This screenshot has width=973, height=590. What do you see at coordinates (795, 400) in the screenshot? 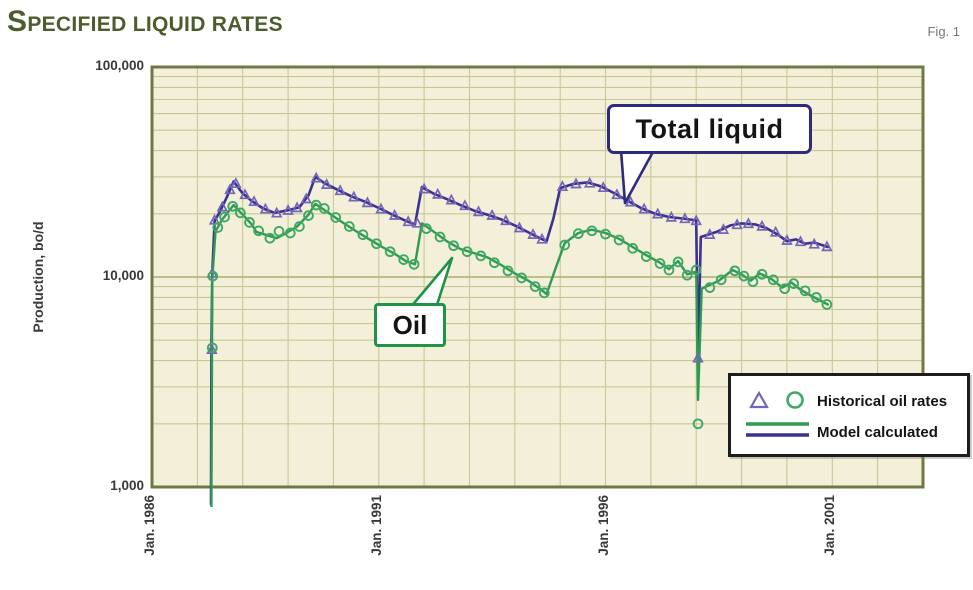
I see `legend-circle-icon` at bounding box center [795, 400].